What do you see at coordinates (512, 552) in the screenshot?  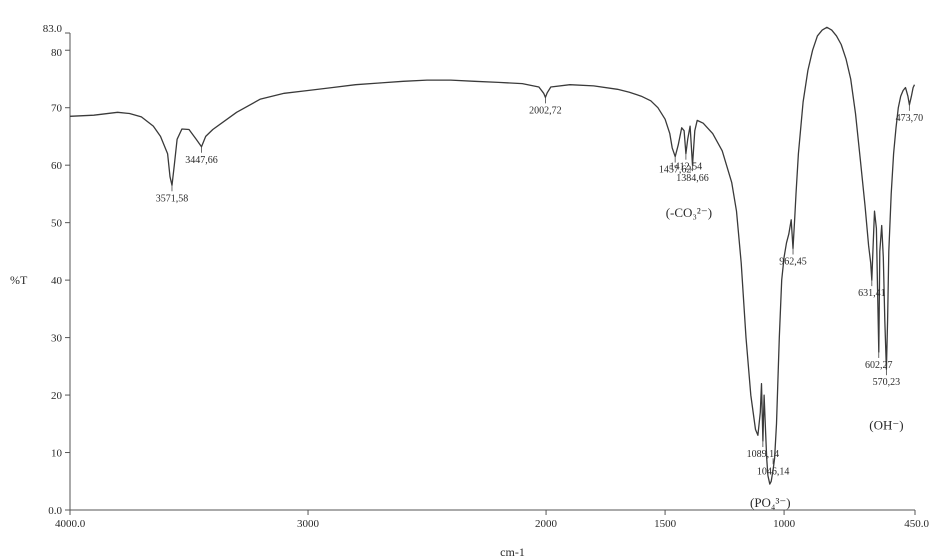 I see `x-axis-title: cm-1` at bounding box center [512, 552].